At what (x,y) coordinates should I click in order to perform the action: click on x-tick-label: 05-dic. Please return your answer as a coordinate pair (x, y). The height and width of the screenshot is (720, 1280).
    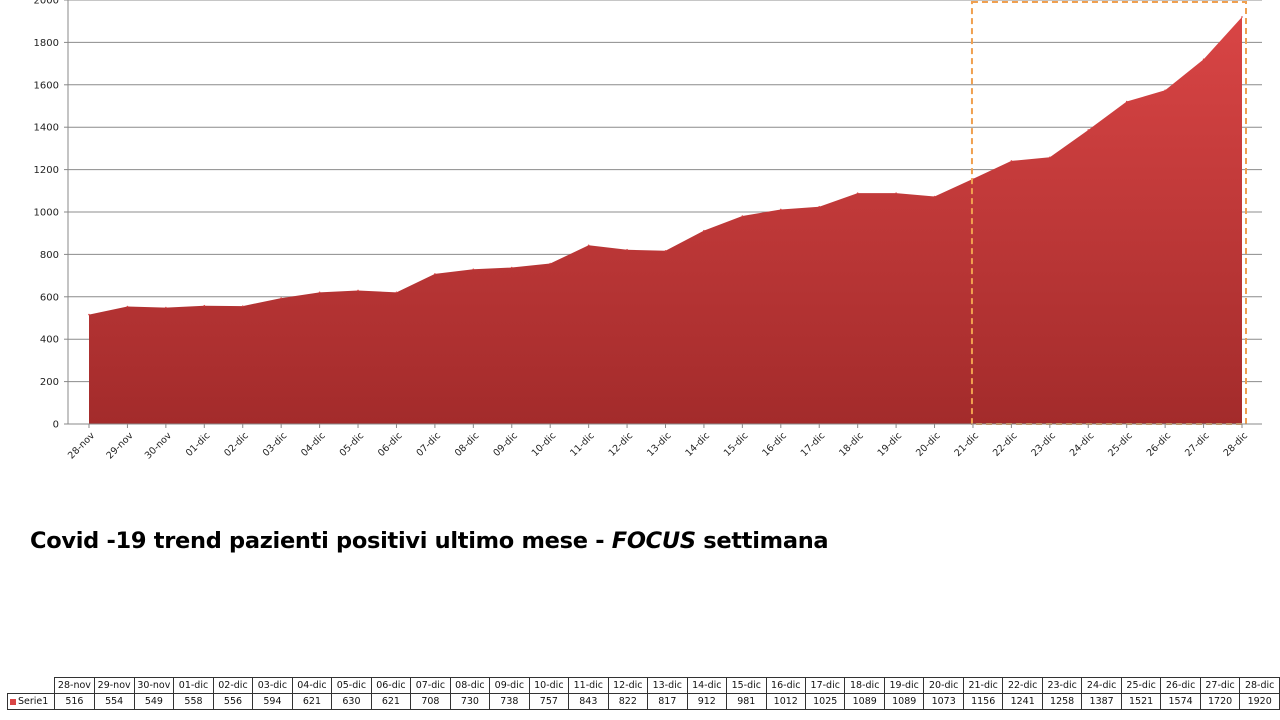
    Looking at the image, I should click on (352, 444).